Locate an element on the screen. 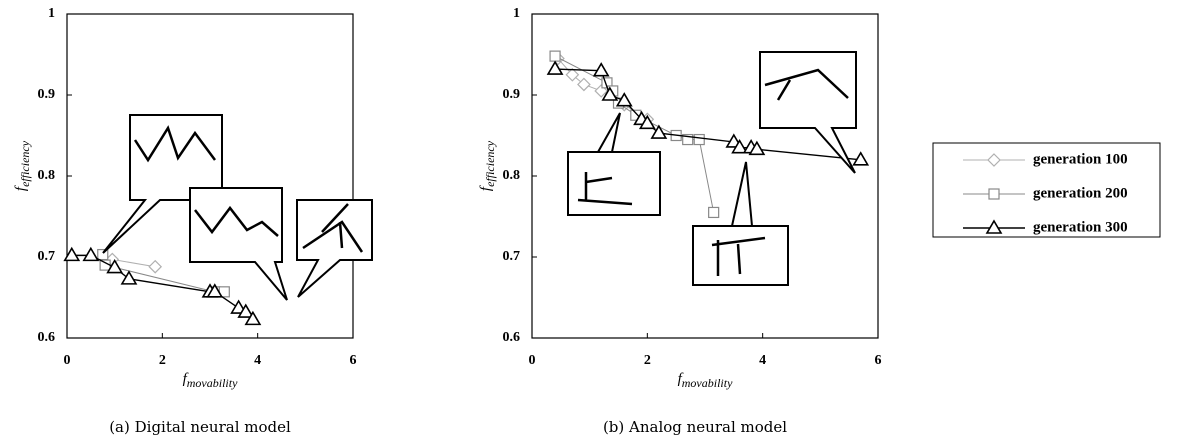 Image resolution: width=1184 pixels, height=442 pixels. legend-box is located at coordinates (1046, 190).